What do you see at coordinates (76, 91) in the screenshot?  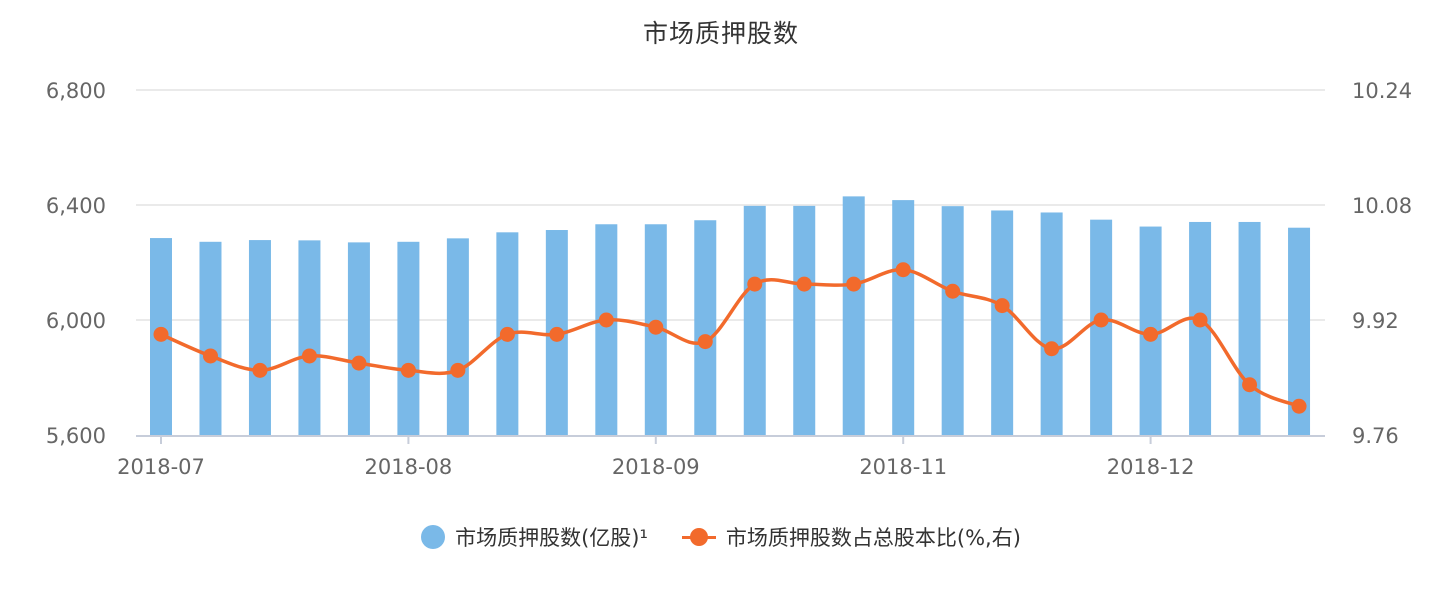 I see `y-left-tick-label: 6,800` at bounding box center [76, 91].